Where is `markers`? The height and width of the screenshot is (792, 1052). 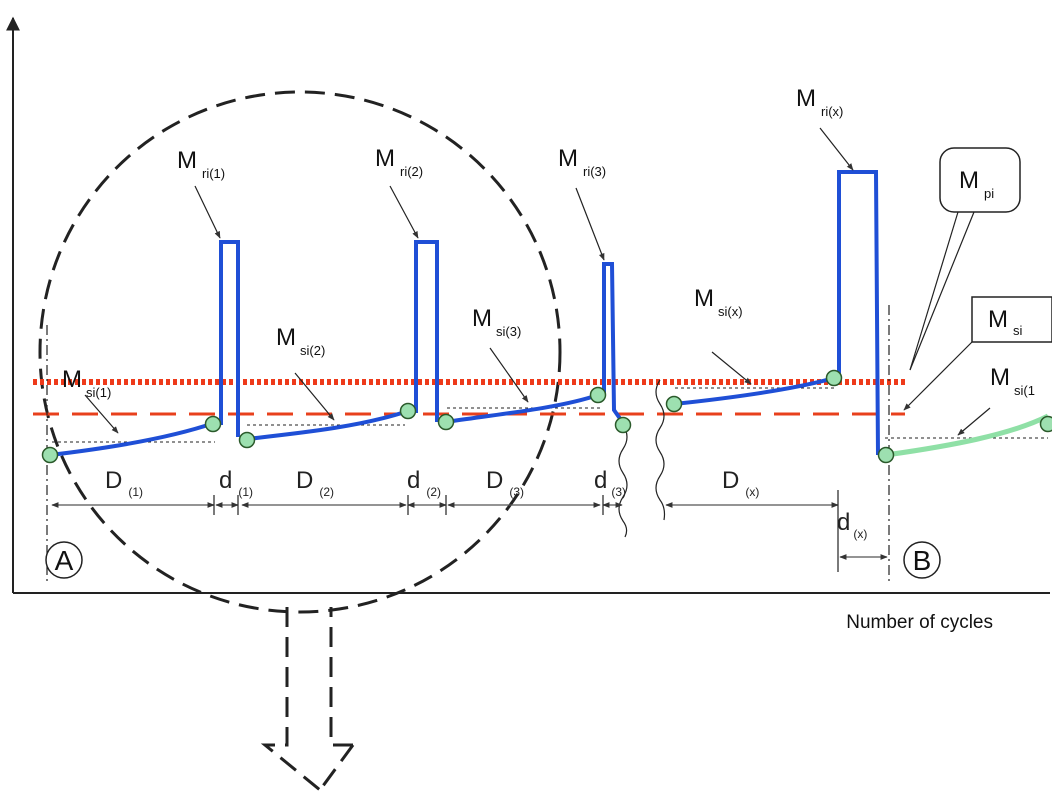
markers is located at coordinates (546, 416).